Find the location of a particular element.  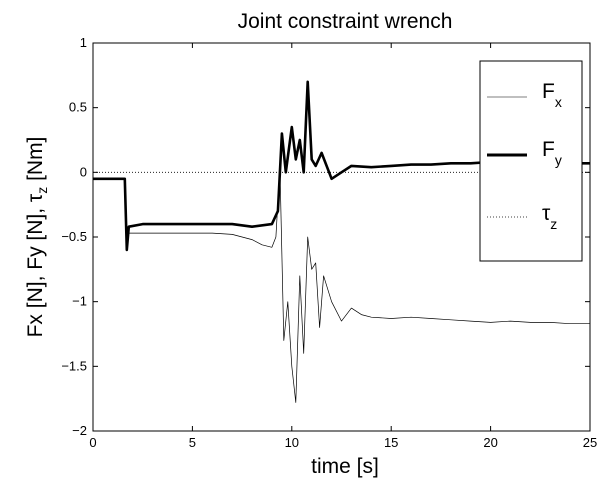

x-tick-label: 5 is located at coordinates (192, 442).